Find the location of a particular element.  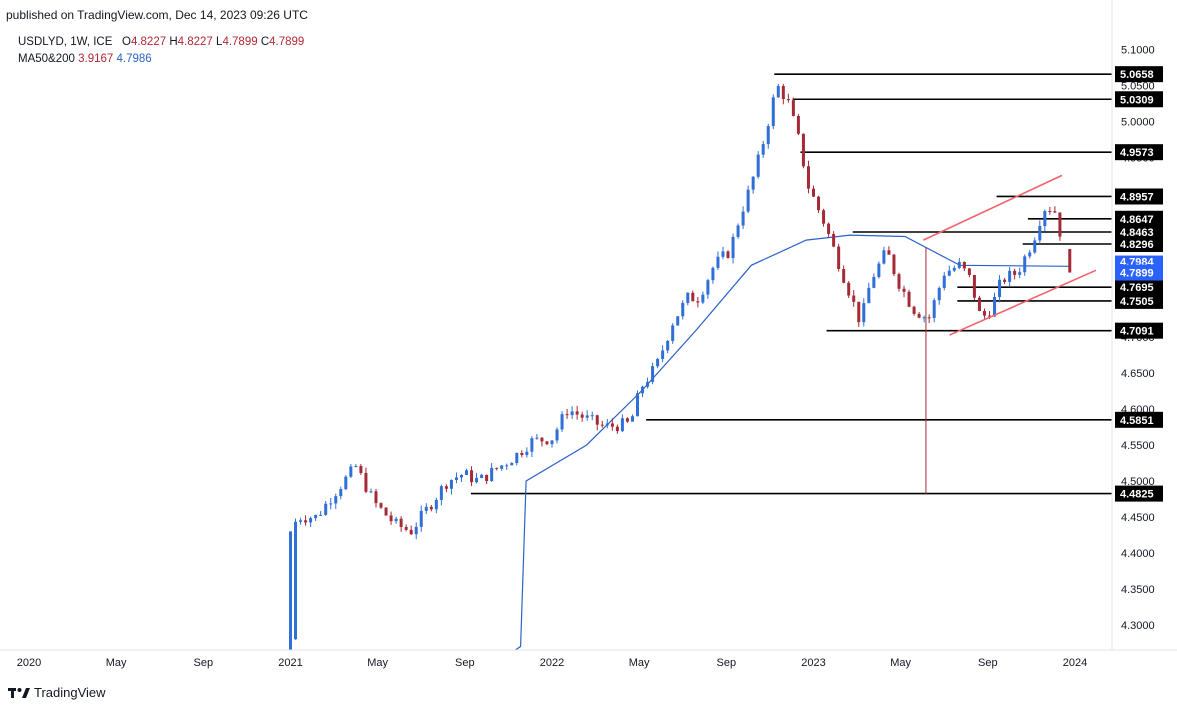

tradingview-logo-icon is located at coordinates (19, 692).